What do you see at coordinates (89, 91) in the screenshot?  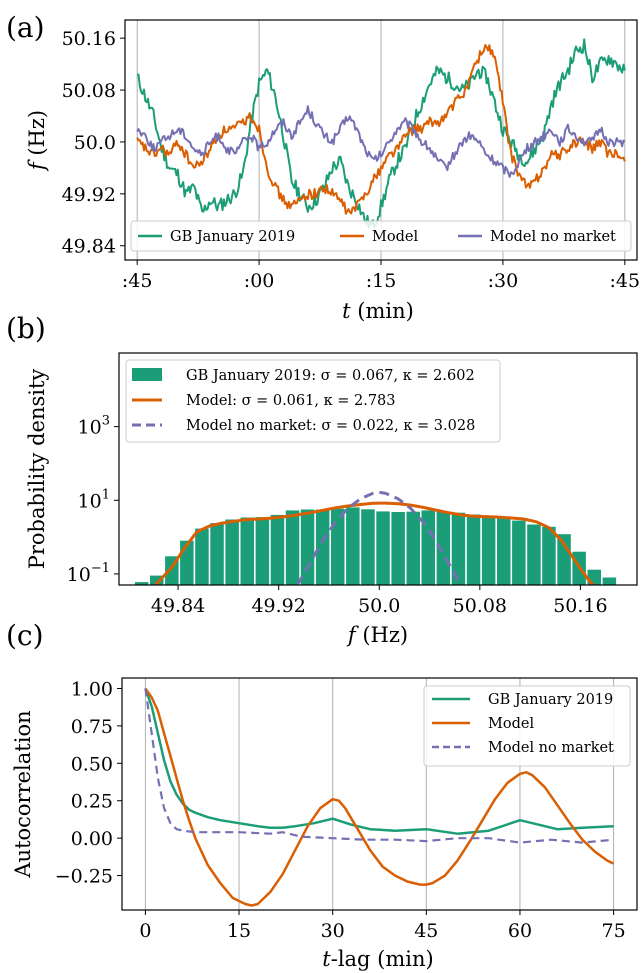 I see `y-tick-label: 50.08` at bounding box center [89, 91].